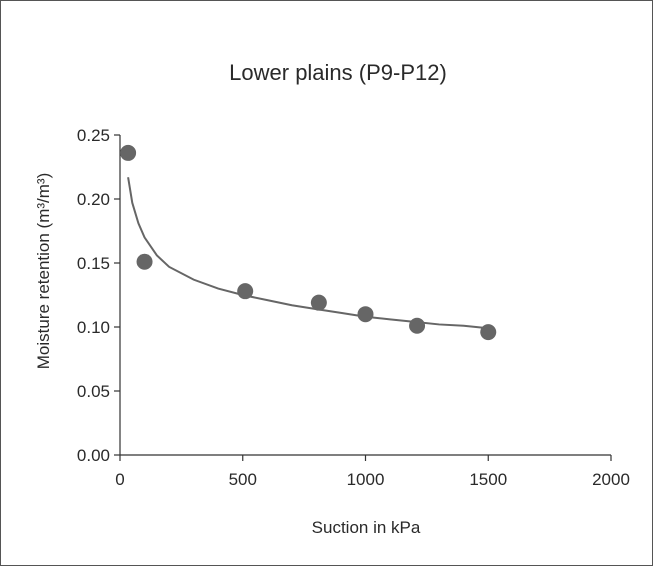 This screenshot has width=653, height=566. What do you see at coordinates (93, 263) in the screenshot?
I see `y-tick-label: 0.15` at bounding box center [93, 263].